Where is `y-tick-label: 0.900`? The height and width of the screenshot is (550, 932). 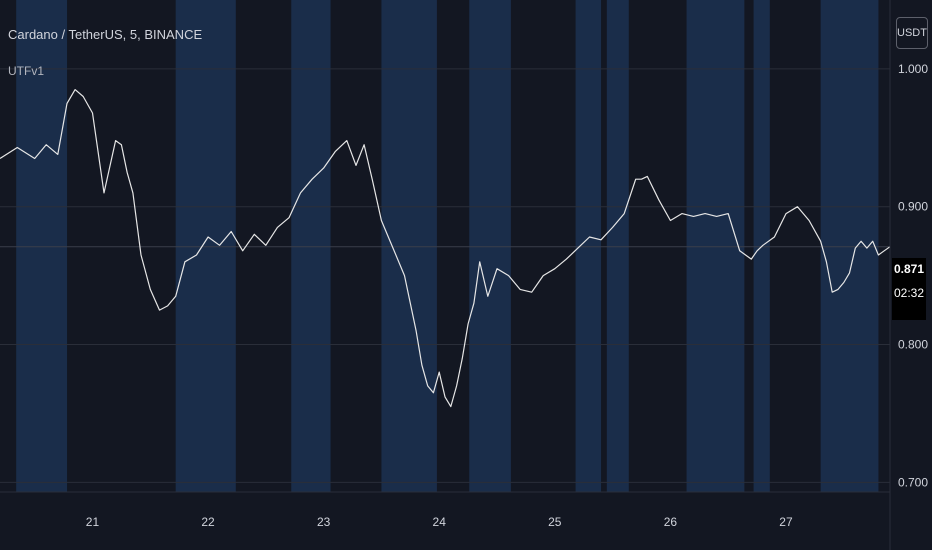
y-tick-label: 0.900 is located at coordinates (913, 207).